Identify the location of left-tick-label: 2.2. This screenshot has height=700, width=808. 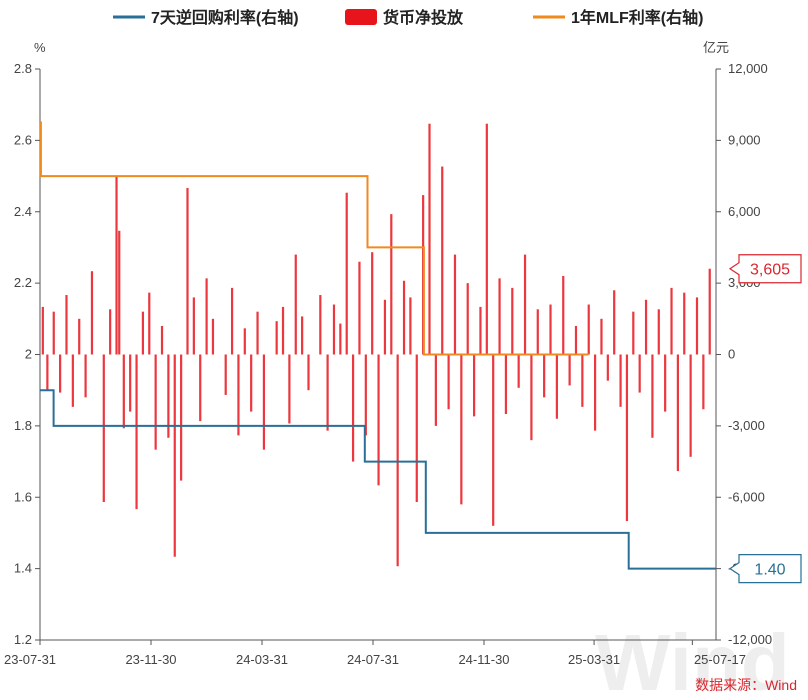
(23, 282).